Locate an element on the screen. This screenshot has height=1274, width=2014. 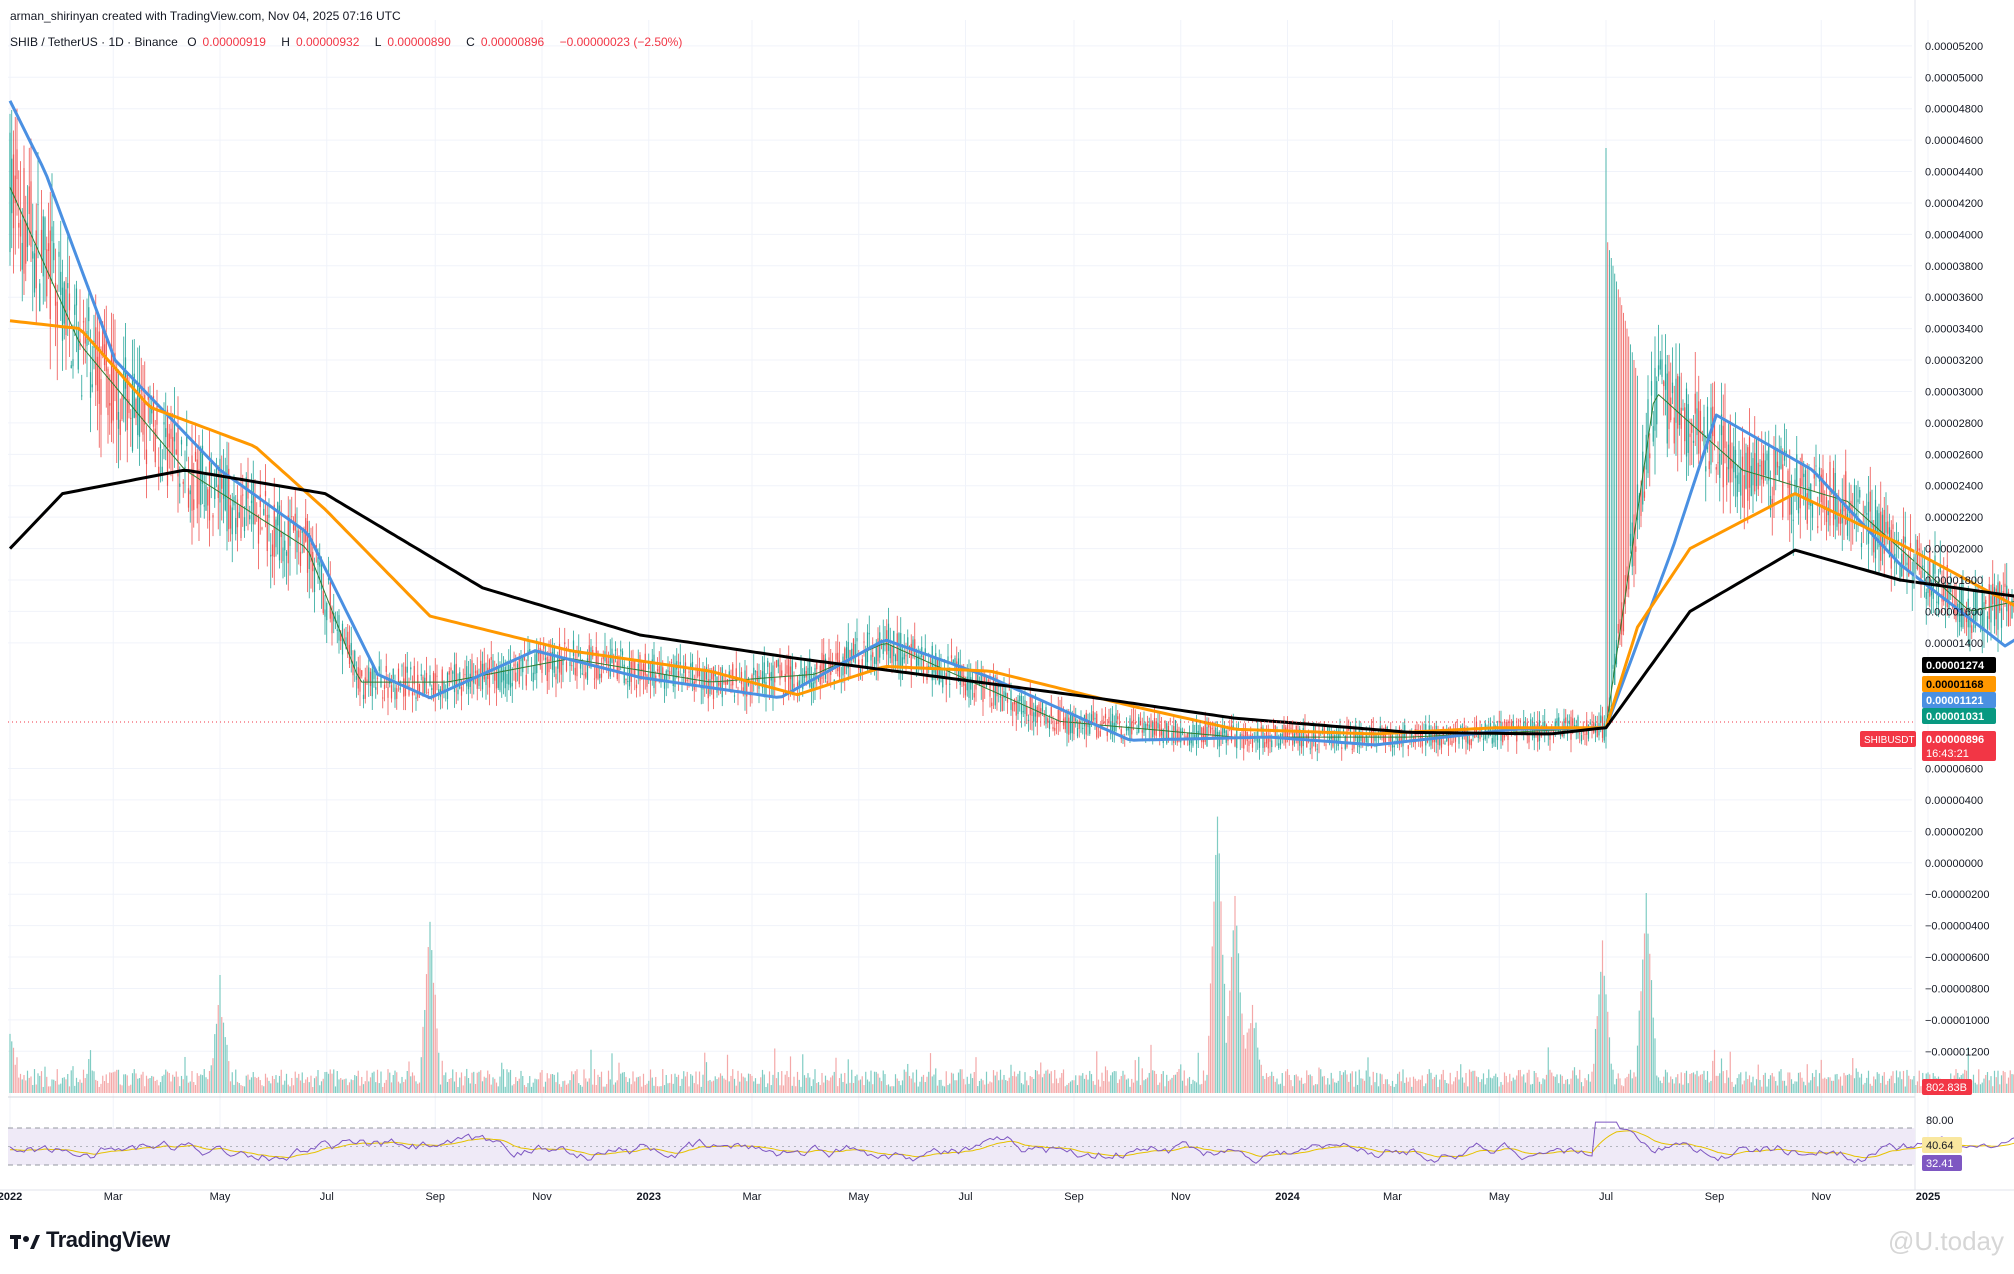
time-axis-label: Jul is located at coordinates (327, 1197).